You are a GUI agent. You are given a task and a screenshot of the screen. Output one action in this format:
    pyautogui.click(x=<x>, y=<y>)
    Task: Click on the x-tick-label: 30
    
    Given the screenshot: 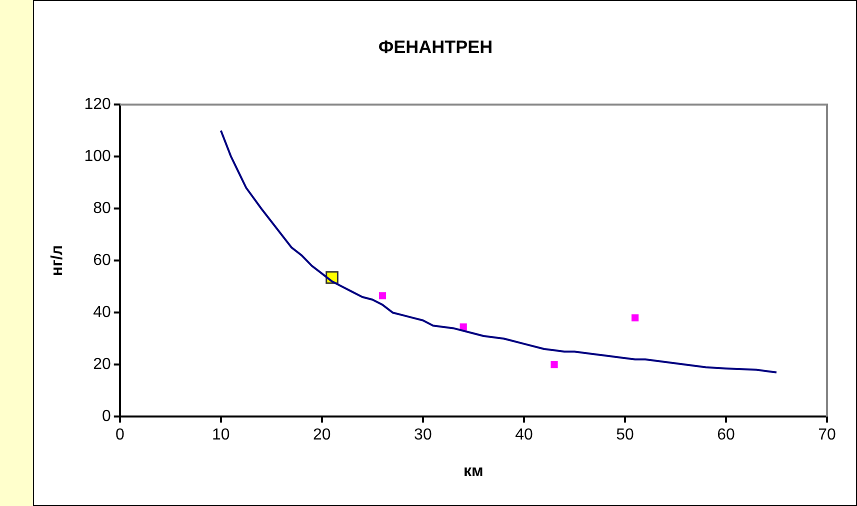 What is the action you would take?
    pyautogui.click(x=423, y=435)
    